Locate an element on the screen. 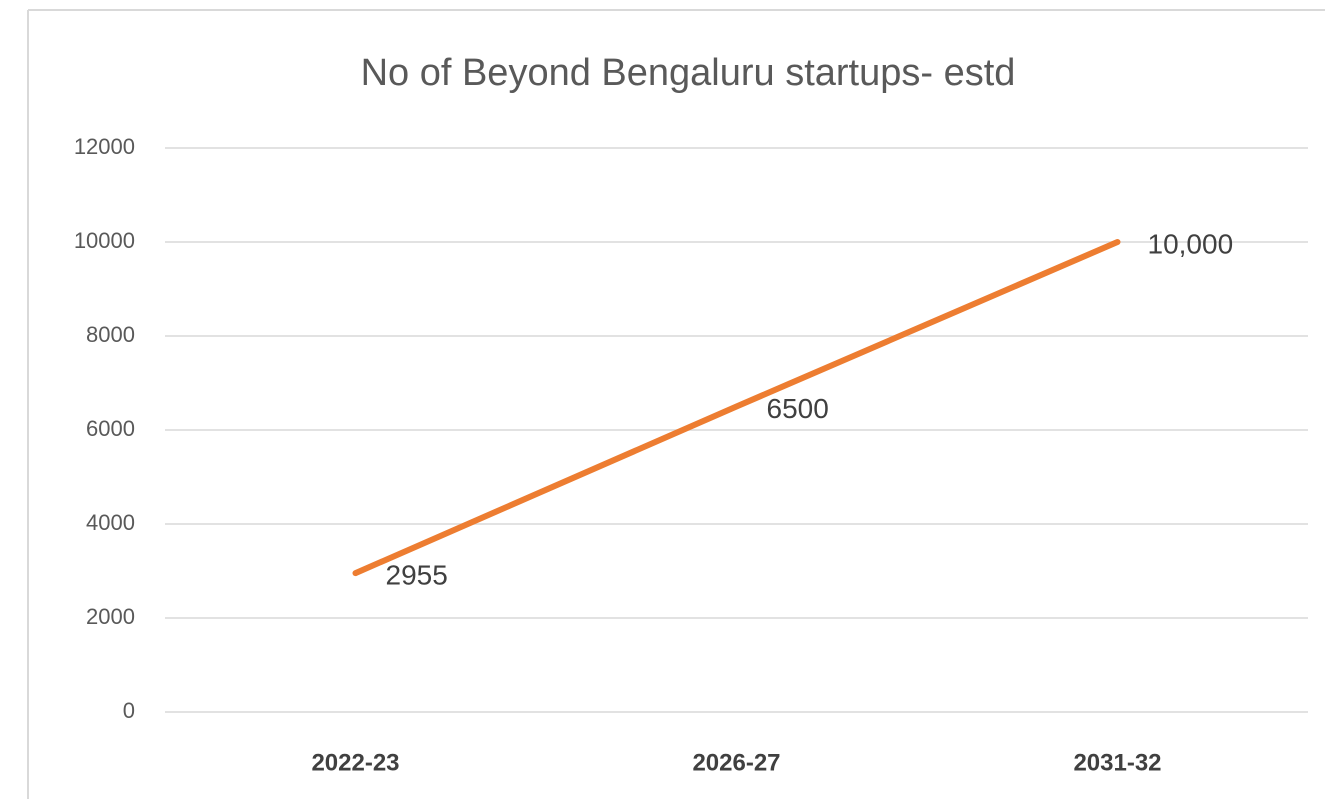  y-tick-label: 2000 is located at coordinates (110, 616).